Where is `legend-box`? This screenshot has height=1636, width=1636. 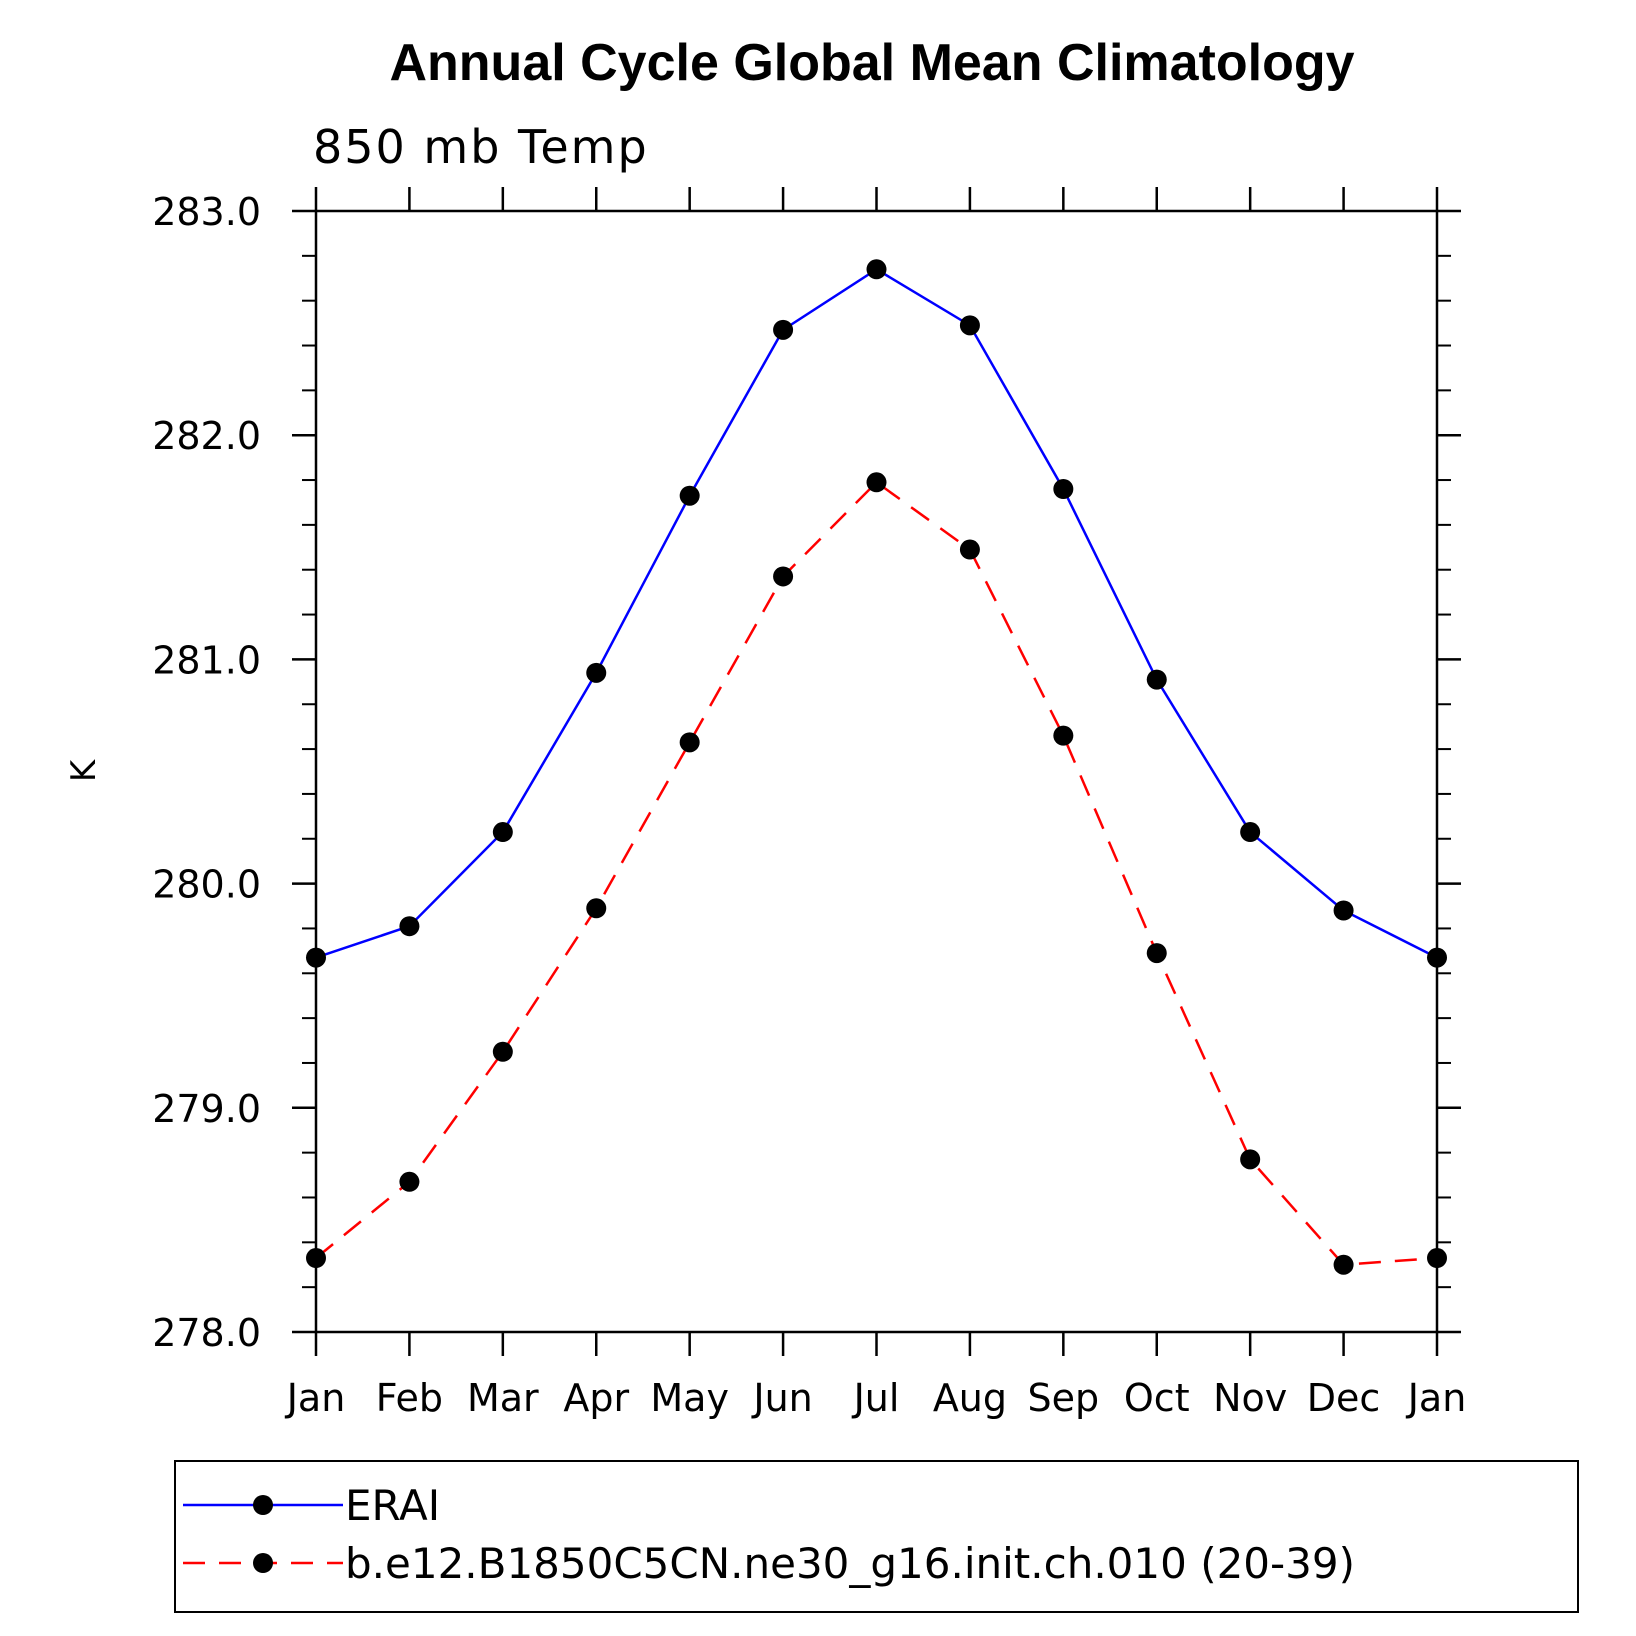
legend-box is located at coordinates (876, 1536).